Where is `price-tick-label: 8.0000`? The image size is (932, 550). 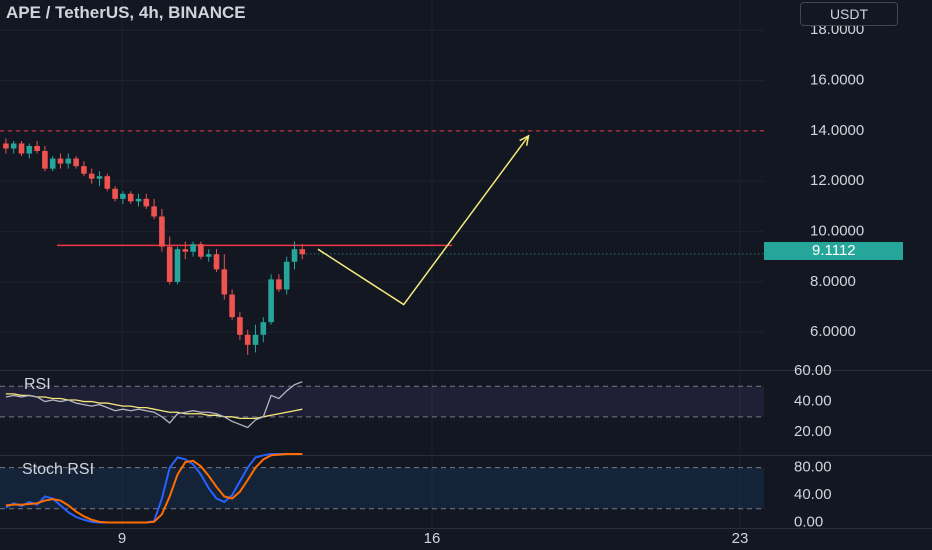
price-tick-label: 8.0000 is located at coordinates (833, 281).